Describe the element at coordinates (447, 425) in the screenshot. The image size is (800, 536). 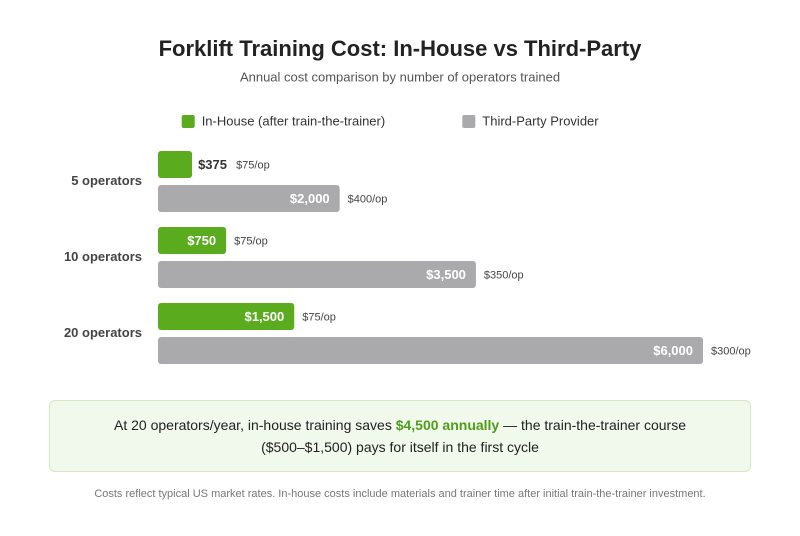
I see `callout-highlight: $4,500 annually` at that location.